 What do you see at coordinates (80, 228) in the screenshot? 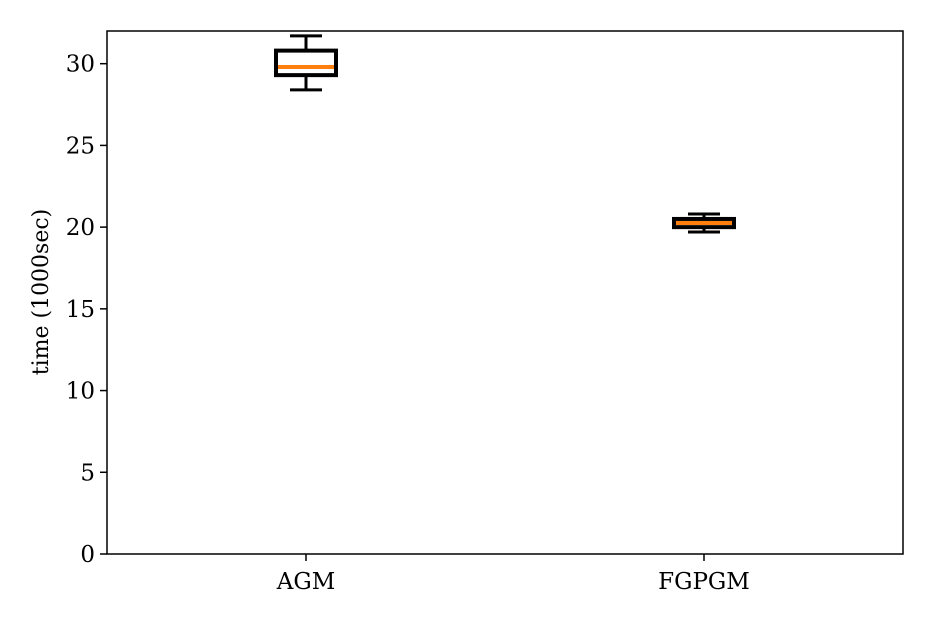
I see `y-tick-label: 20` at bounding box center [80, 228].